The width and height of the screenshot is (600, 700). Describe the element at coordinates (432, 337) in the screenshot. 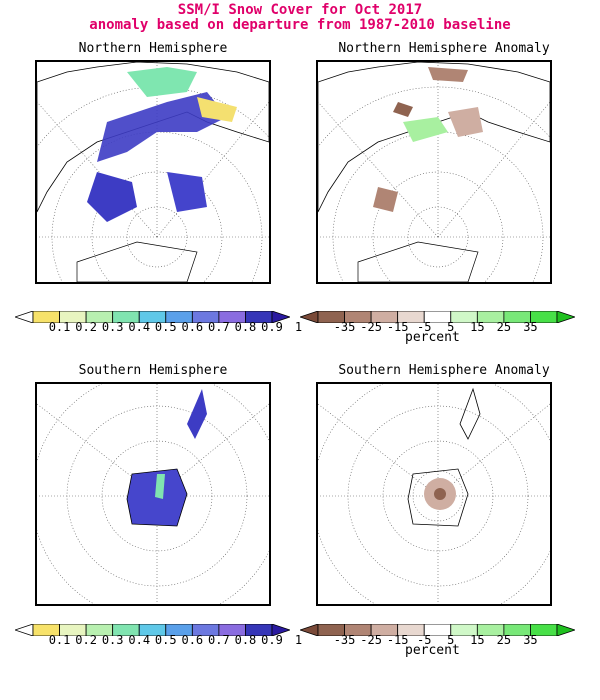

I see `anomaly-unit-label: percent` at that location.